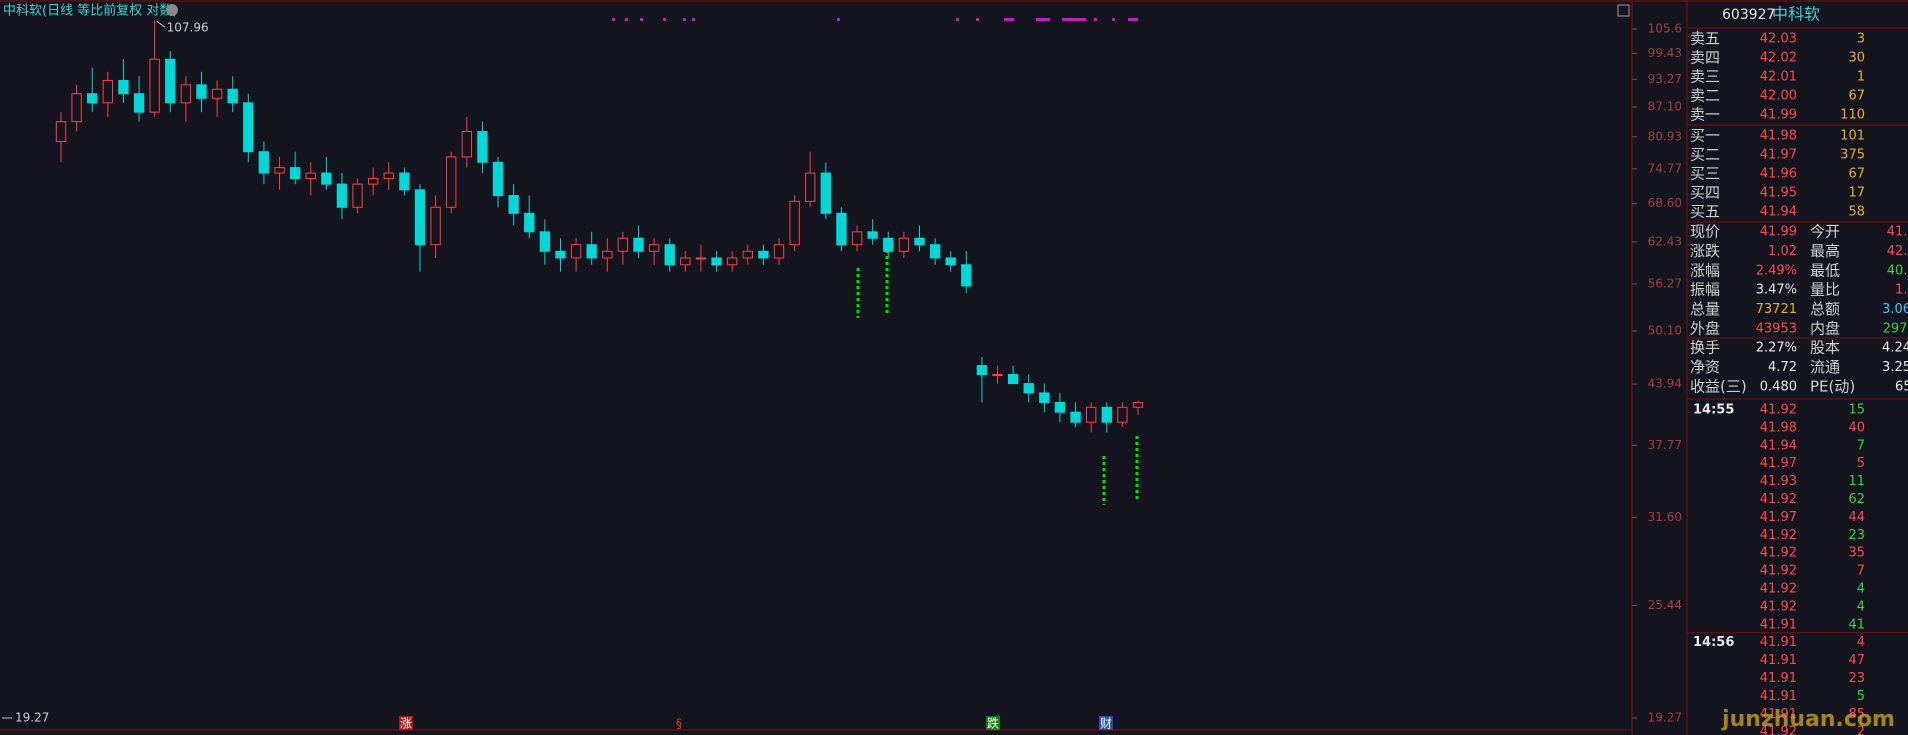 This screenshot has height=735, width=1908. What do you see at coordinates (1713, 410) in the screenshot?
I see `trade-time: 14:55` at bounding box center [1713, 410].